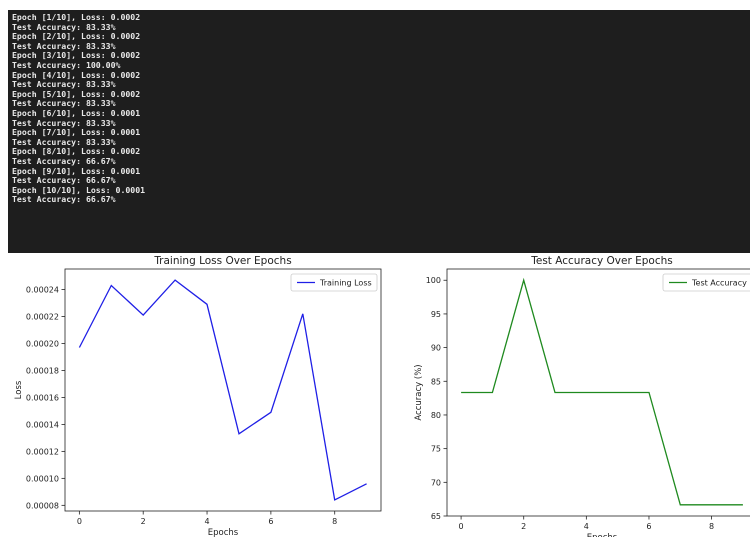 The height and width of the screenshot is (537, 750). Describe the element at coordinates (42, 505) in the screenshot. I see `y-tick-label: 0.00008` at that location.